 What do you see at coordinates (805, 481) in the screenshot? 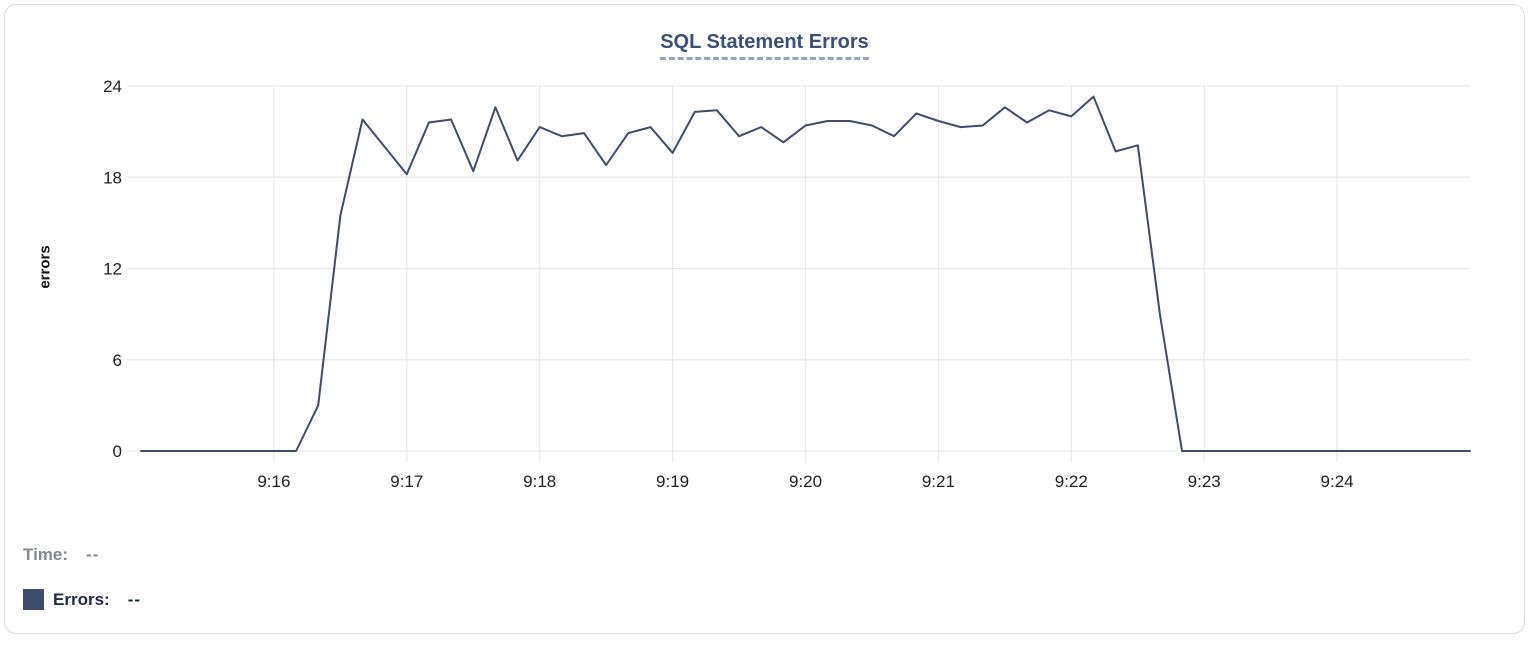
I see `x-tick-label: 9:20` at bounding box center [805, 481].